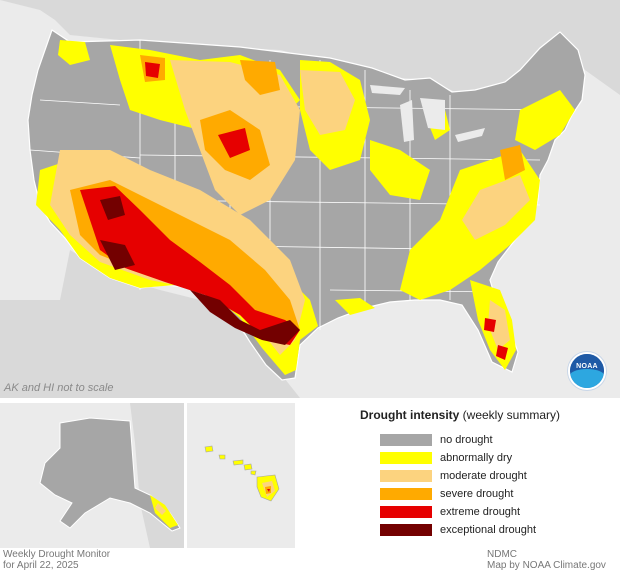 This screenshot has width=620, height=585. Describe the element at coordinates (483, 476) in the screenshot. I see `legend-label: moderate drought` at that location.